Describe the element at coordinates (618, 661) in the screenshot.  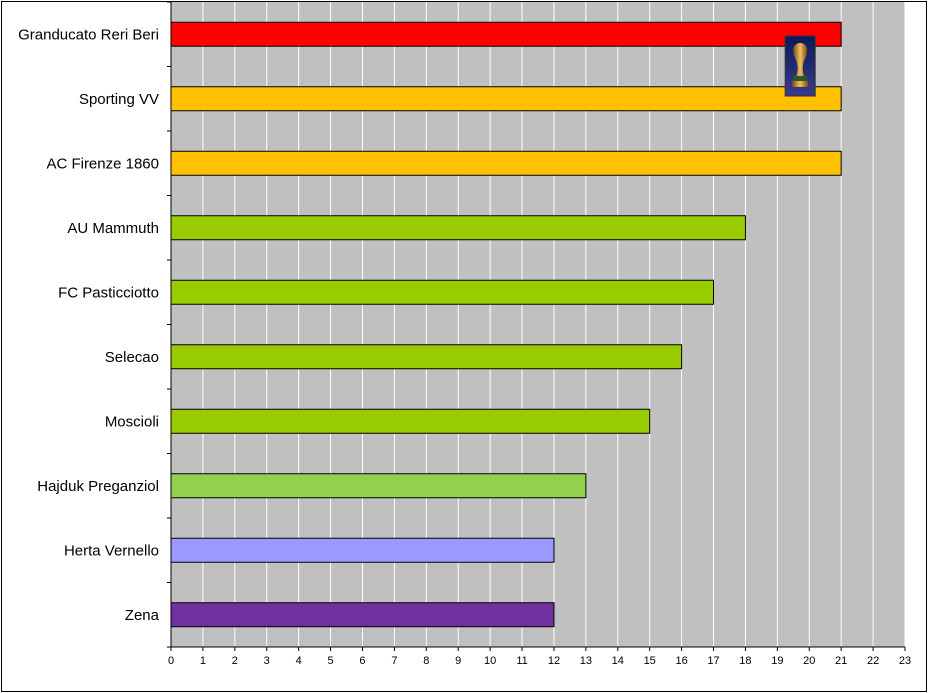
I see `x-tick-label: 14` at that location.